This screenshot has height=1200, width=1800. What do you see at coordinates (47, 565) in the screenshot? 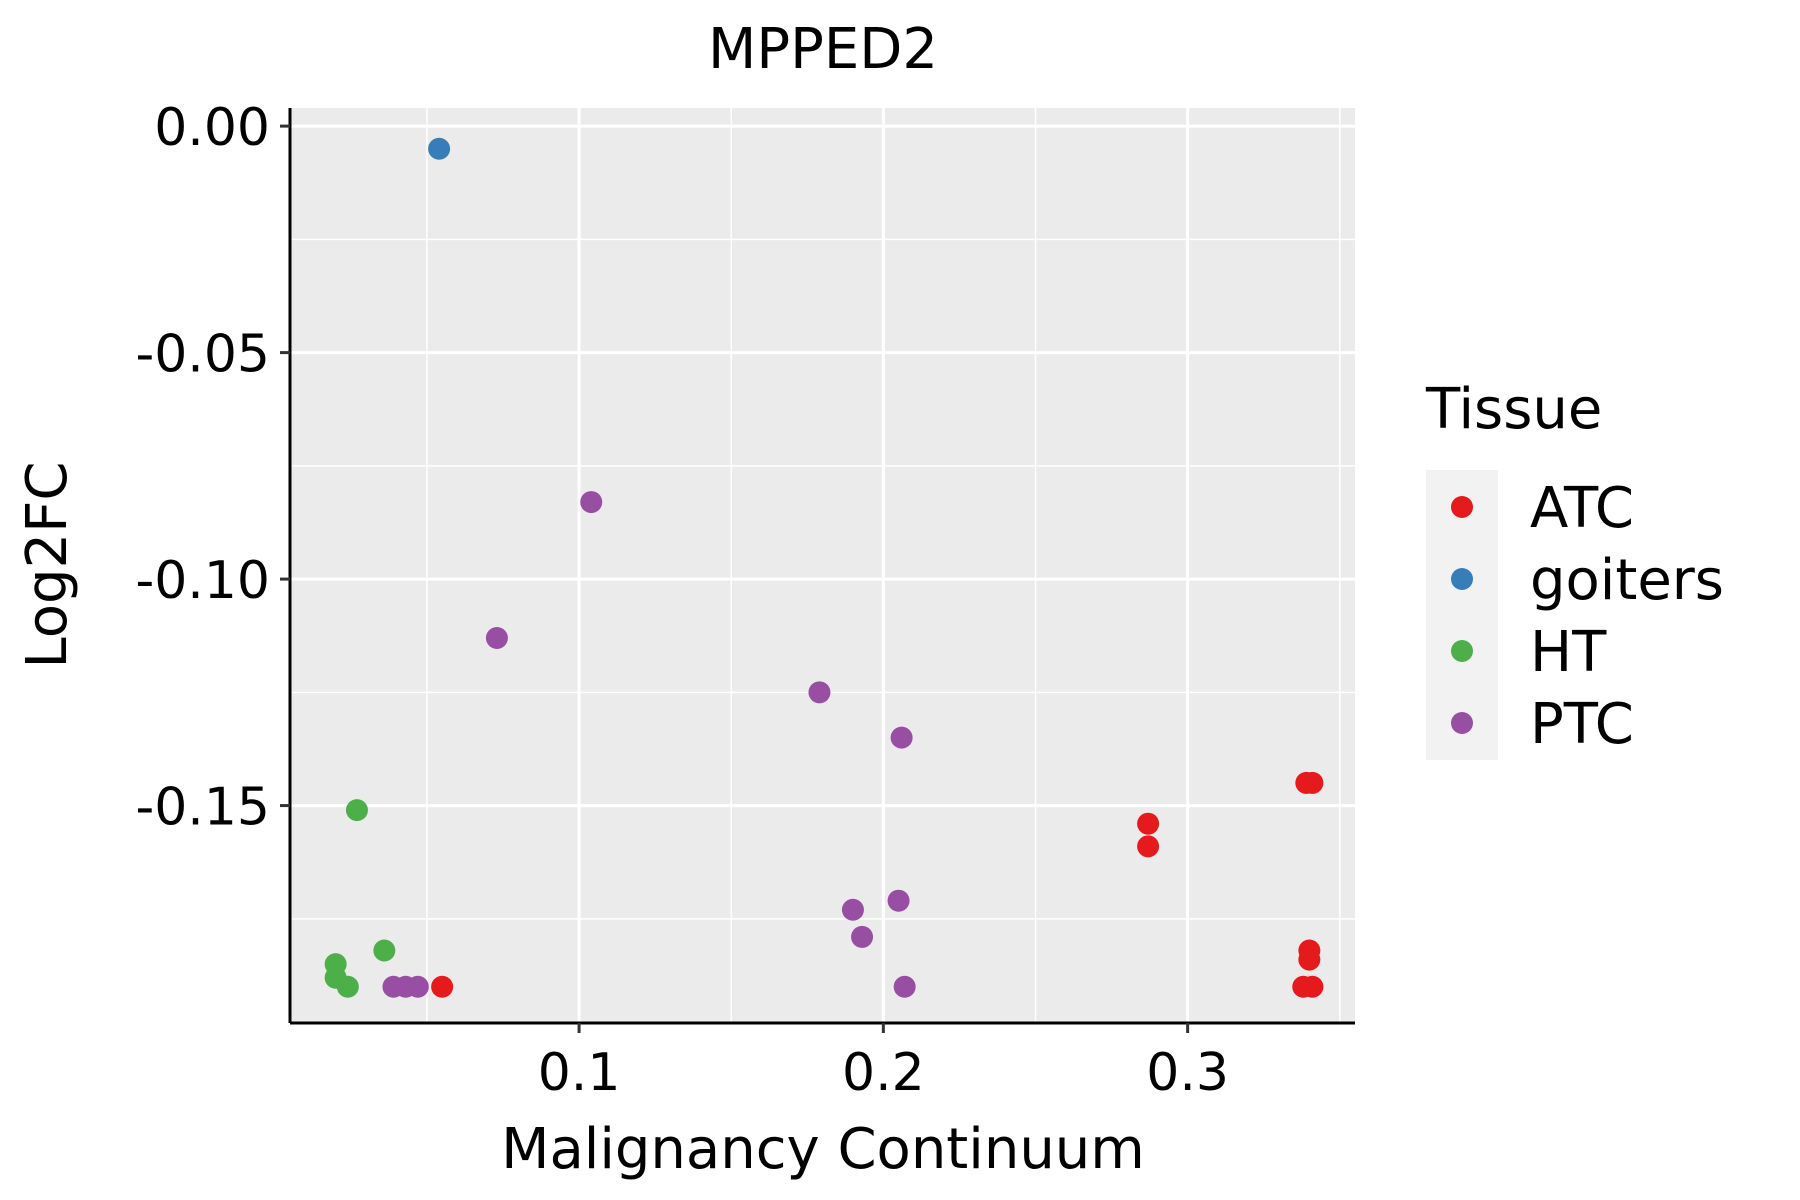
I see `y-axis-title: Log2FC` at bounding box center [47, 565].